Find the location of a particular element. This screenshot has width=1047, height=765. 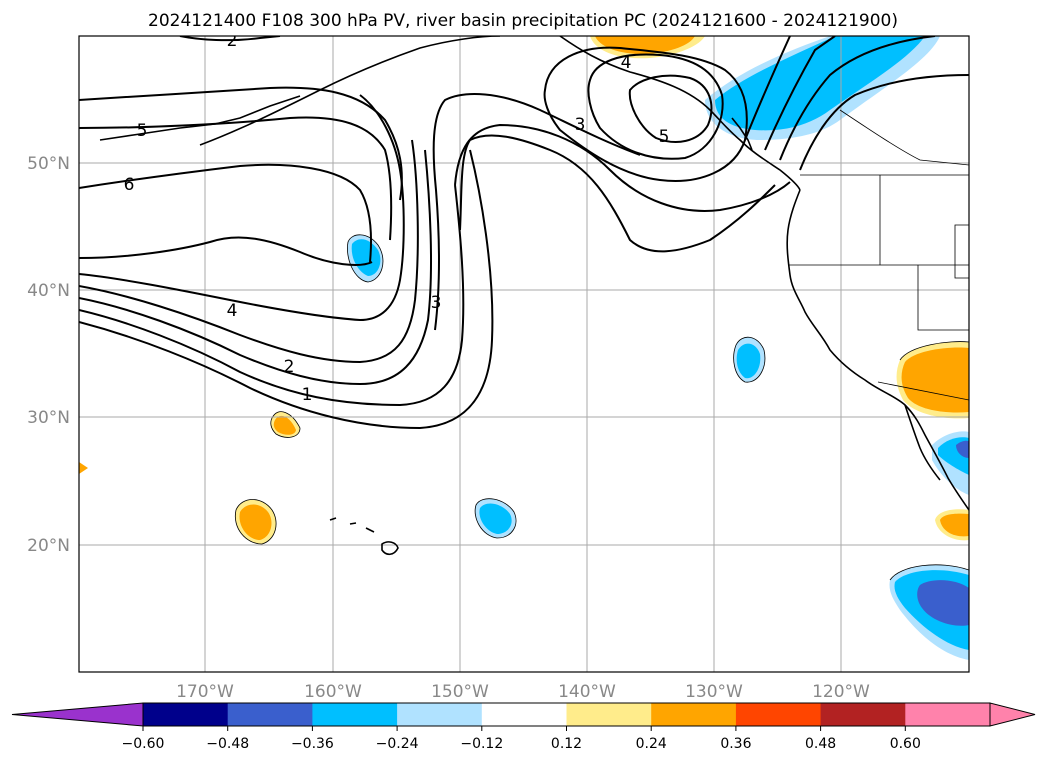

lat-label: 50°N is located at coordinates (48, 164).